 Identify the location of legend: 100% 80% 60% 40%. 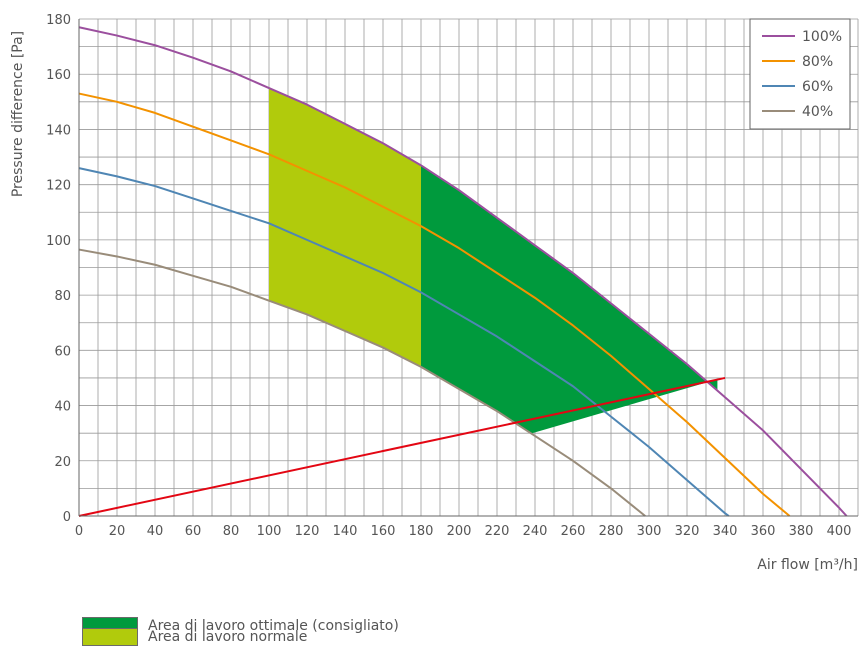
(800, 74).